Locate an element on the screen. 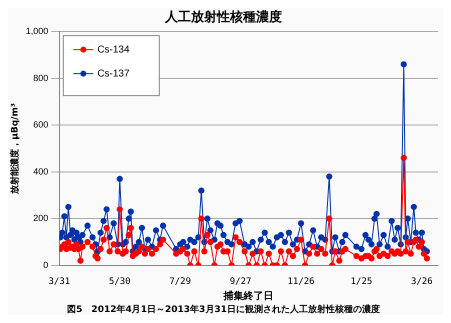 This screenshot has height=323, width=451. x-tick-label: 9/27 is located at coordinates (241, 282).